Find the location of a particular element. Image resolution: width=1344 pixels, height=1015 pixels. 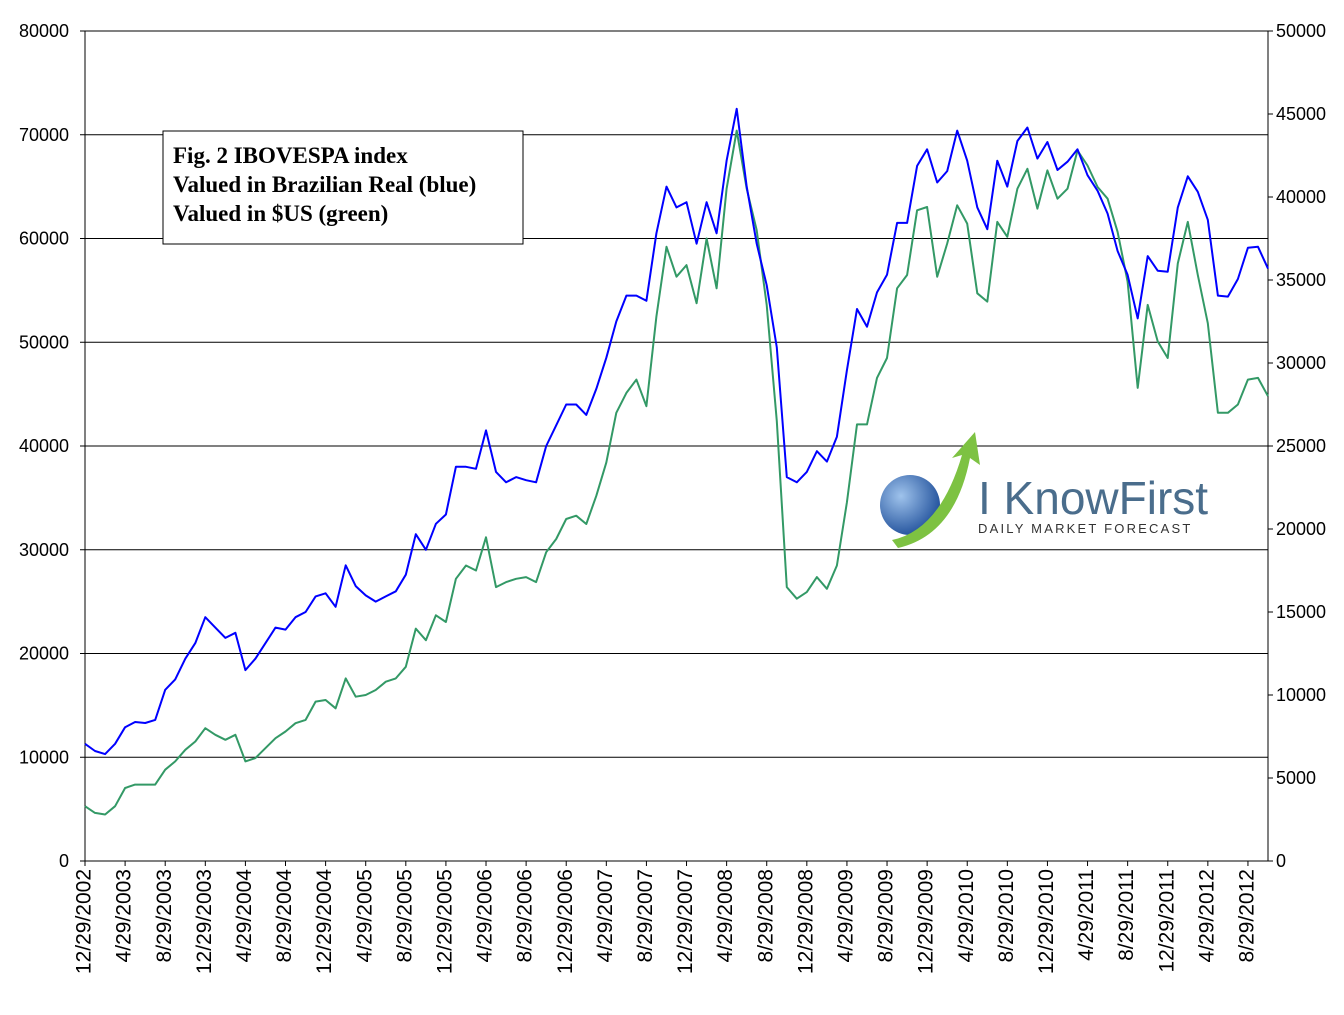

annotation: Valued in Brazilian Real (blue) is located at coordinates (324, 184).